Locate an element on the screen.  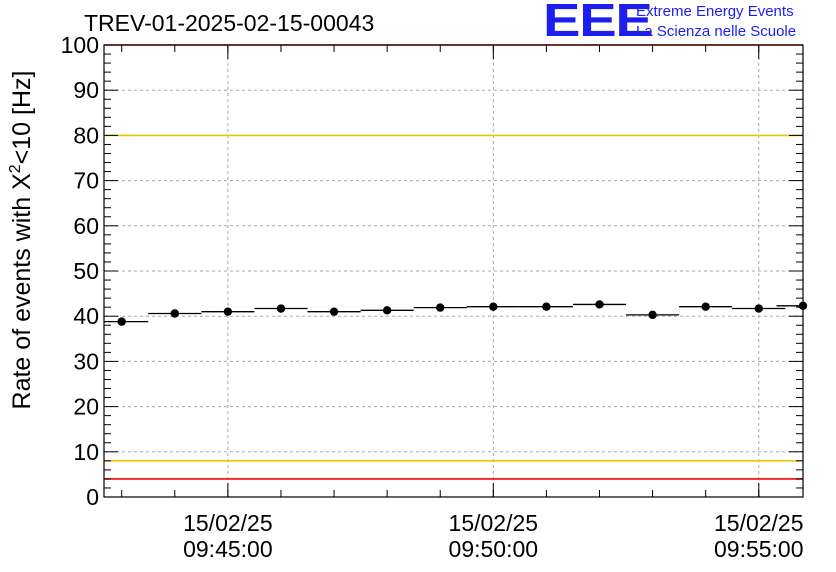
y-axis-label: Rate of events with X2<10 [Hz] is located at coordinates (21, 240).